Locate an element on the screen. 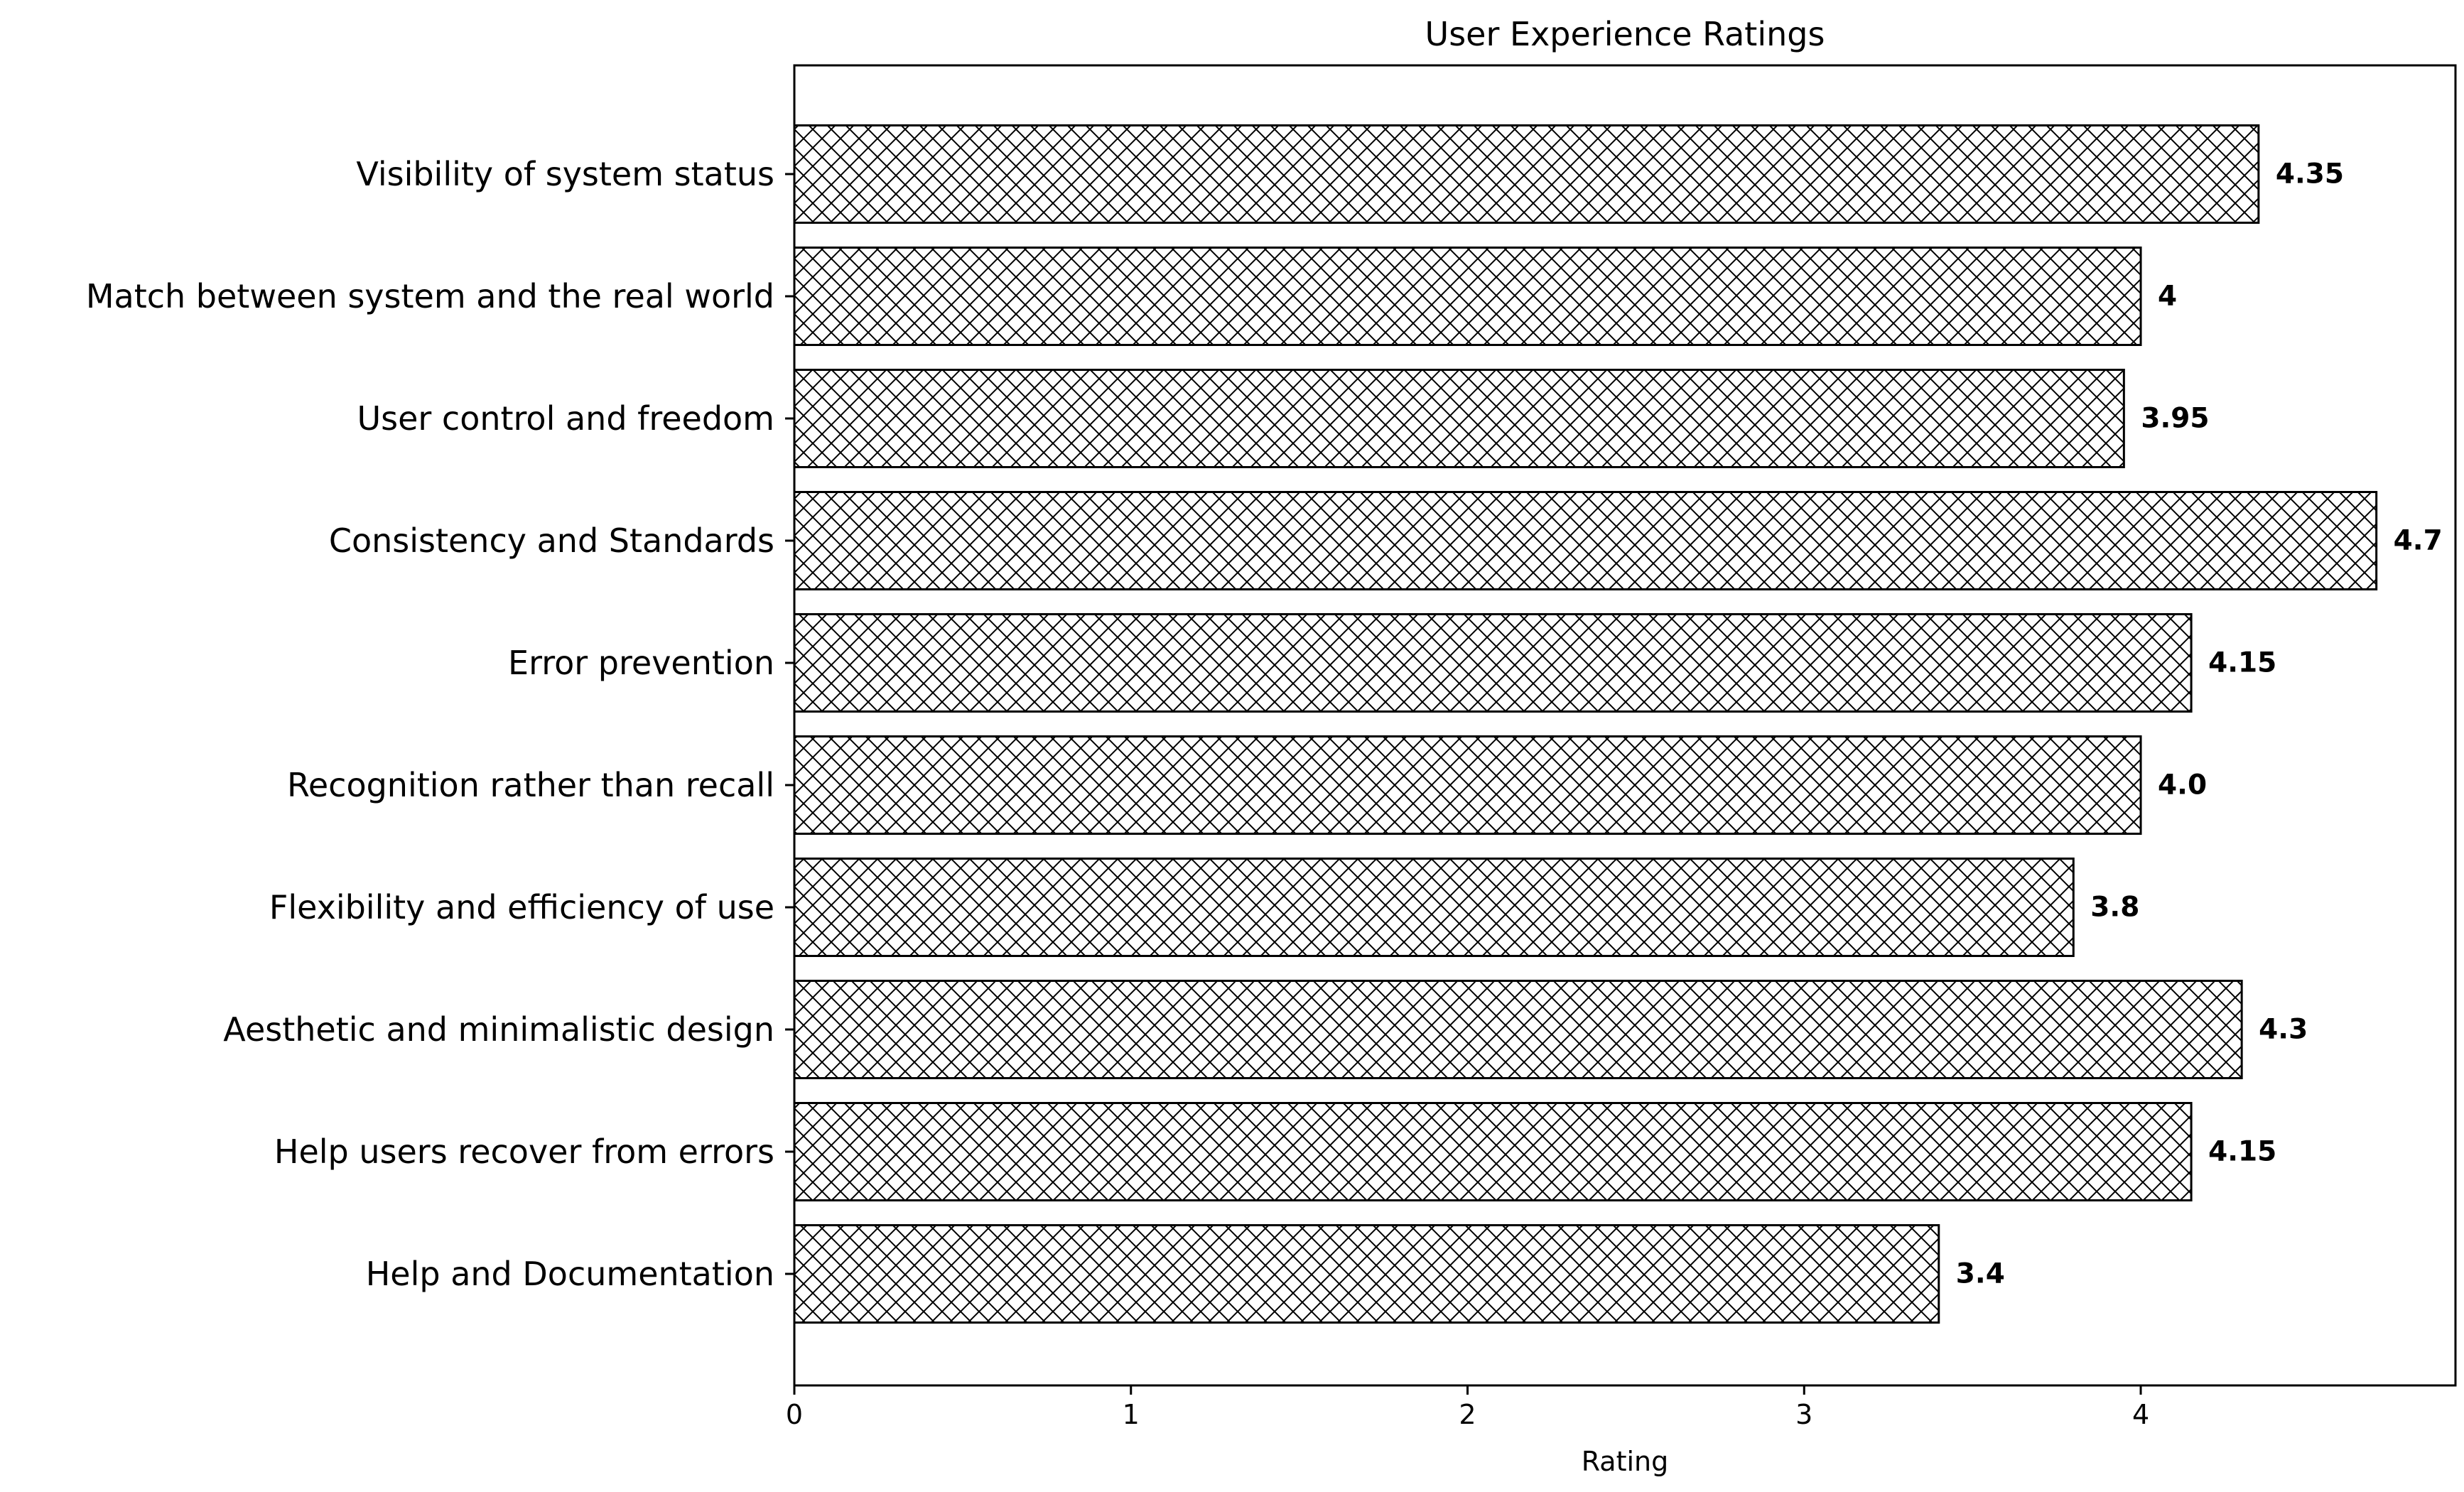 The width and height of the screenshot is (2464, 1492). category-label: Match between system and the real world is located at coordinates (430, 296).